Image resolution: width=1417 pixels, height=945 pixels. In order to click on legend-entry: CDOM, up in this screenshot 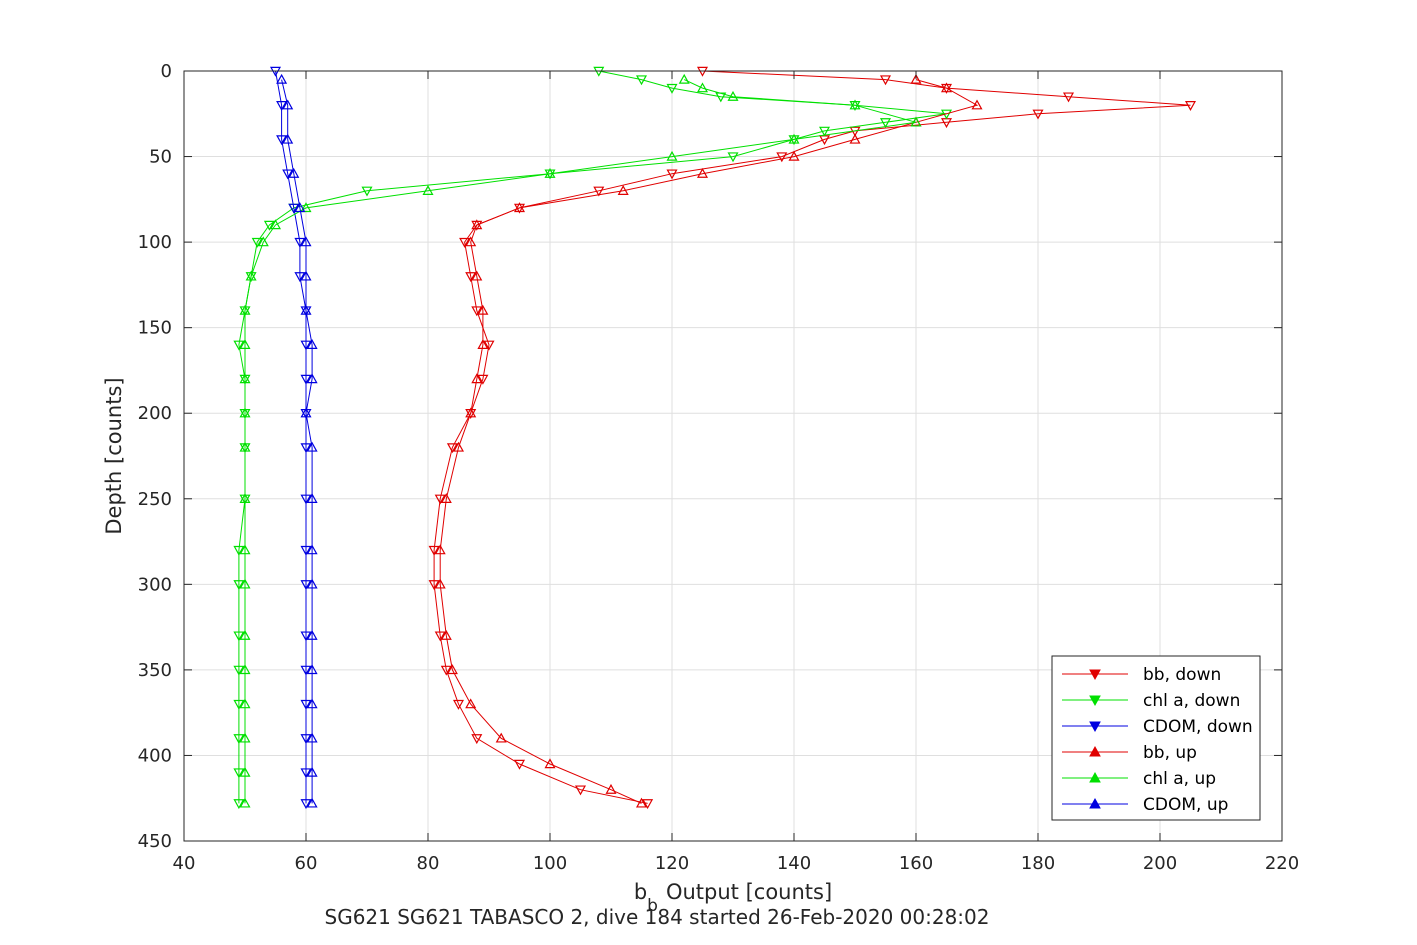, I will do `click(1145, 805)`.